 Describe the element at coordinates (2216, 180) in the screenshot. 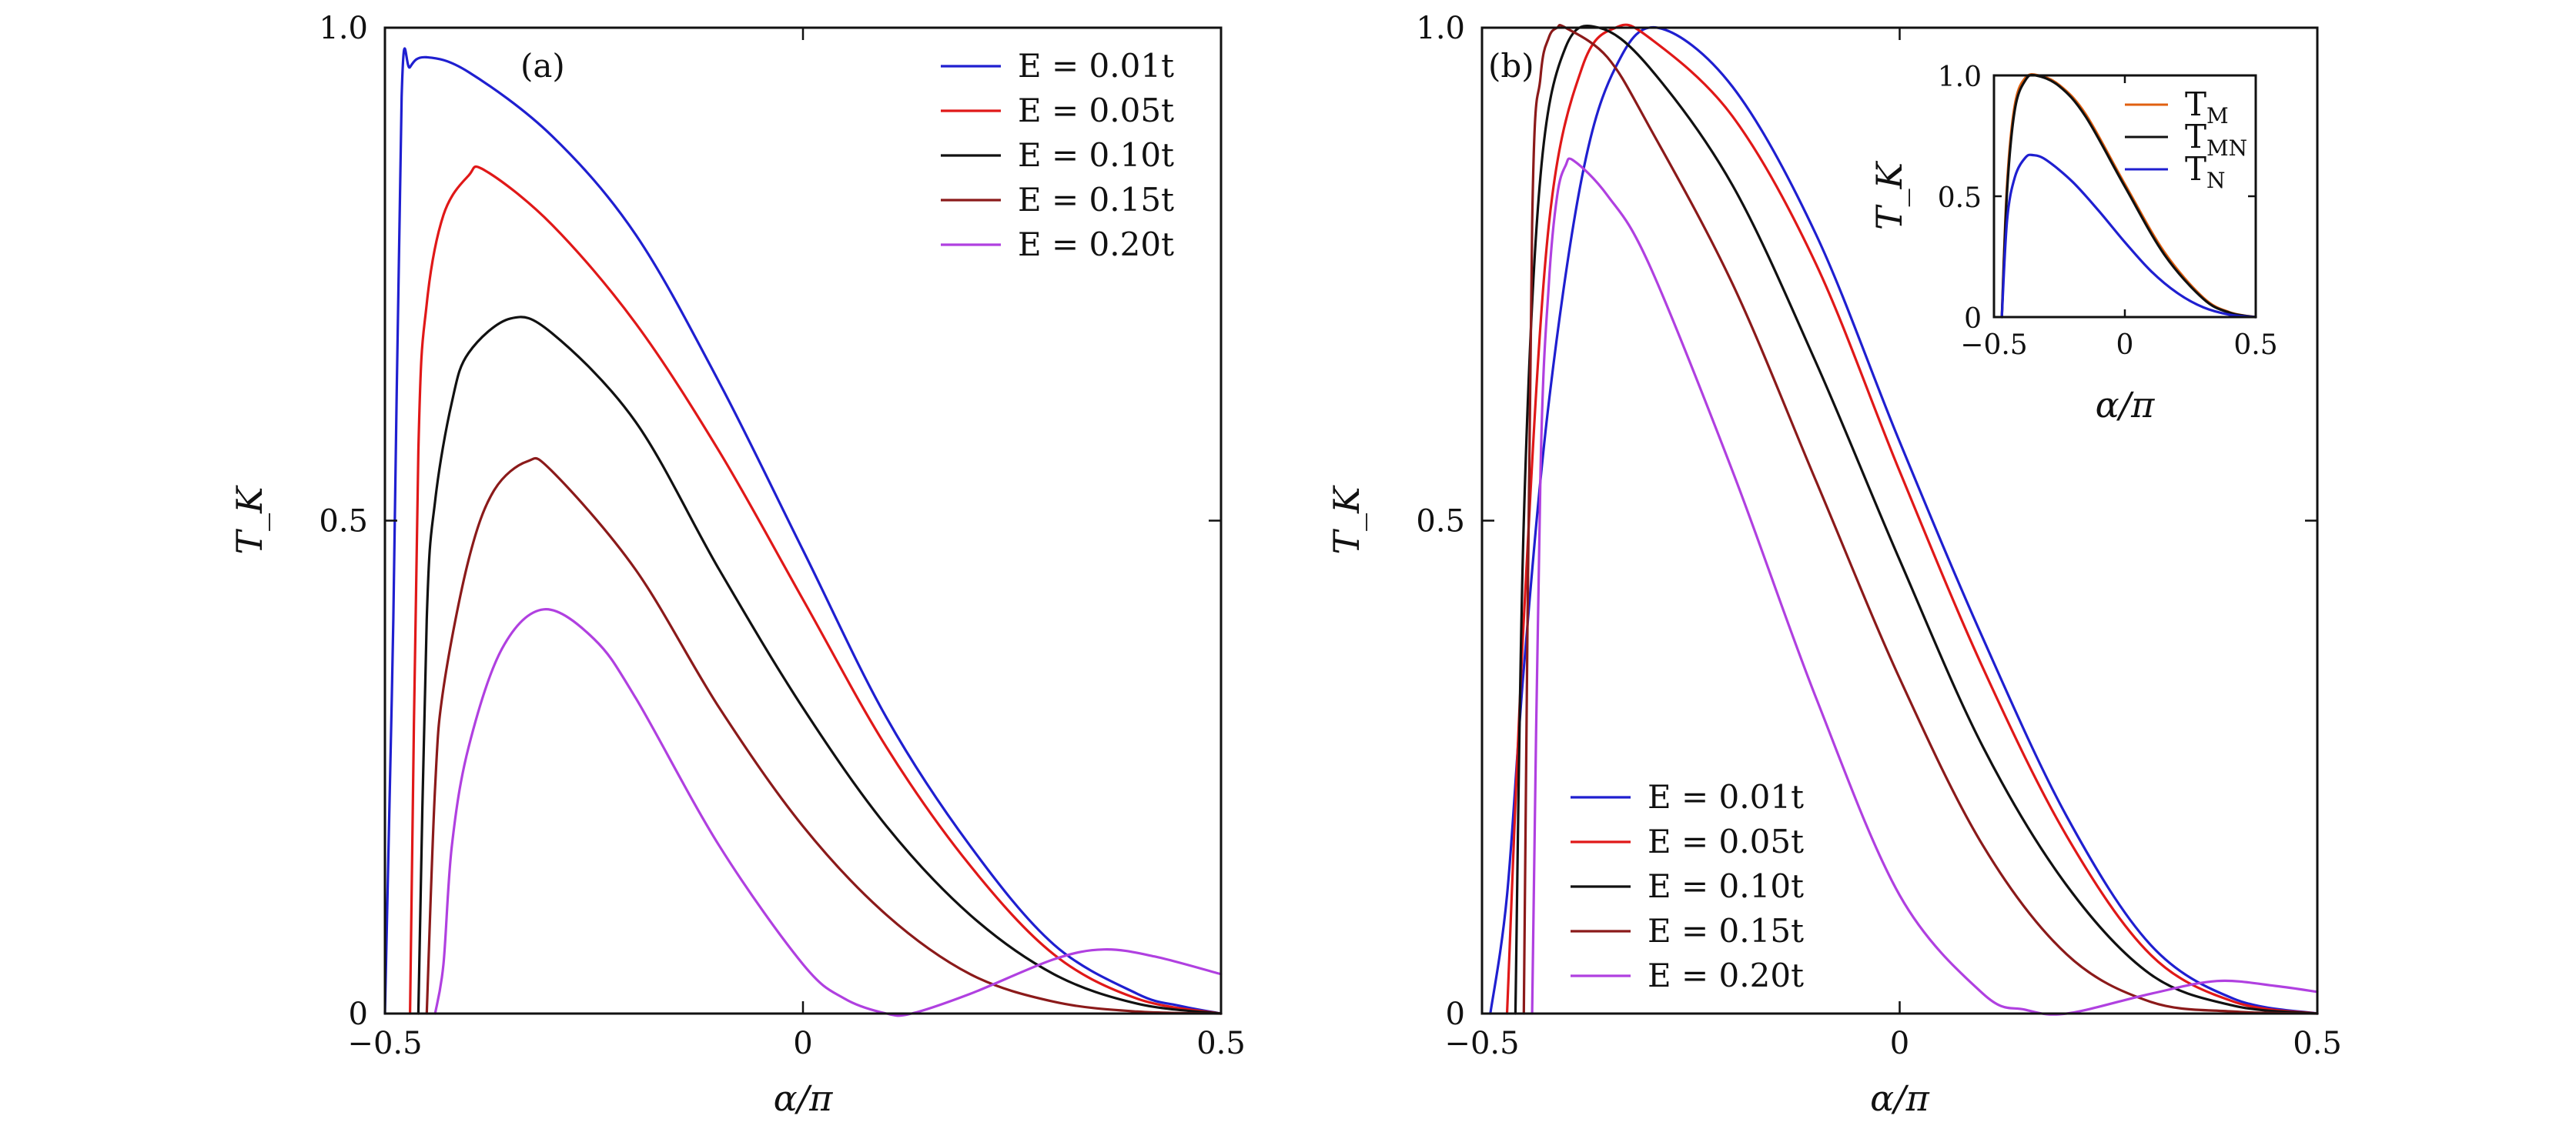

I see `inset-legend-subscript: N` at that location.